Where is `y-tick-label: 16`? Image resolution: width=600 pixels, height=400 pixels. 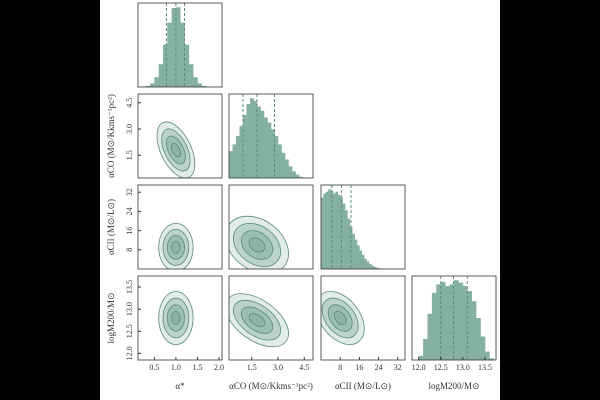 y-tick-label: 16 is located at coordinates (129, 231).